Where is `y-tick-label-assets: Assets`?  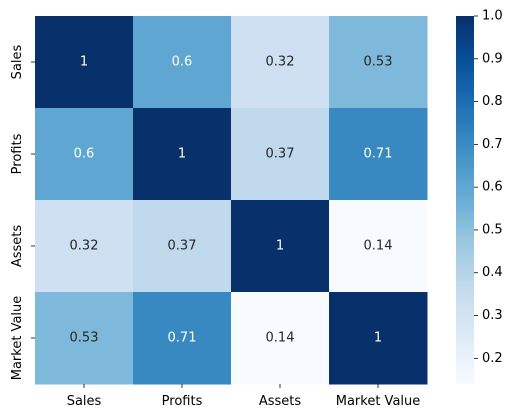 y-tick-label-assets: Assets is located at coordinates (17, 246).